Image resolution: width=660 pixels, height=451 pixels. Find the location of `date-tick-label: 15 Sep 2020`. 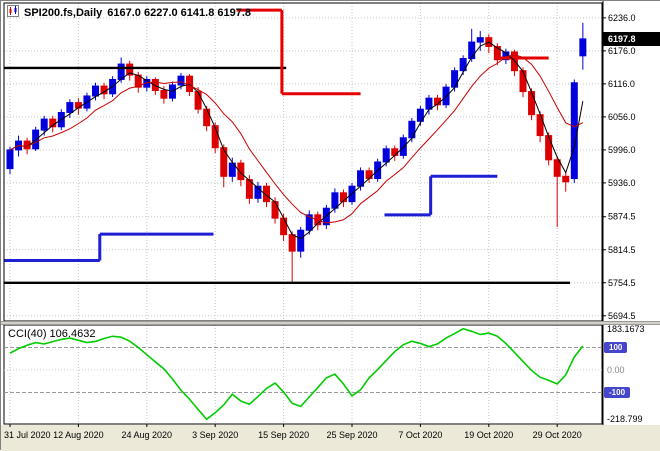

date-tick-label: 15 Sep 2020 is located at coordinates (283, 435).